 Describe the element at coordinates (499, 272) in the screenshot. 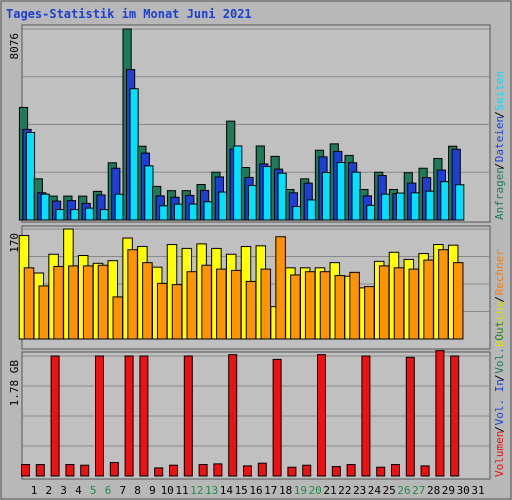

I see `legend-rechner: Rechner` at that location.